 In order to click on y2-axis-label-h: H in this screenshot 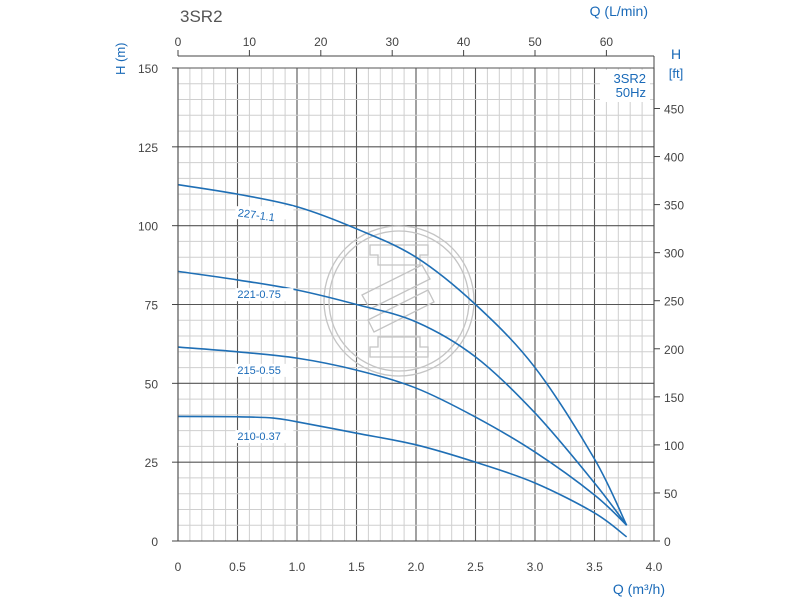, I will do `click(676, 54)`.